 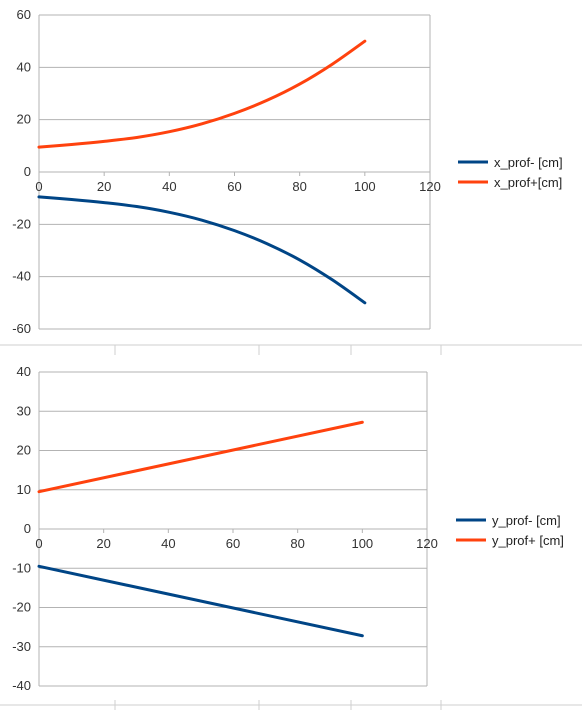 I want to click on y-tick-label: 10, so click(x=24, y=489).